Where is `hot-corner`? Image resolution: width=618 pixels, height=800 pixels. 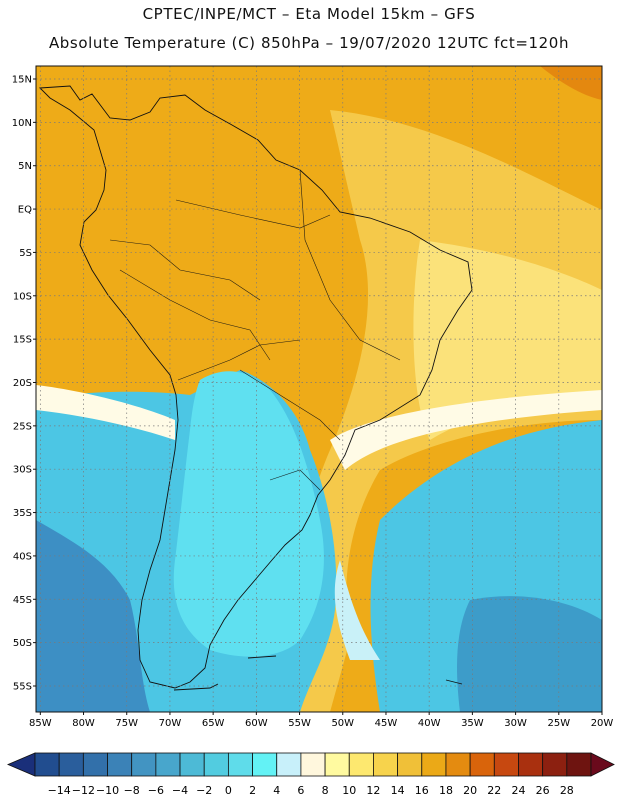
hot-corner is located at coordinates (571, 83).